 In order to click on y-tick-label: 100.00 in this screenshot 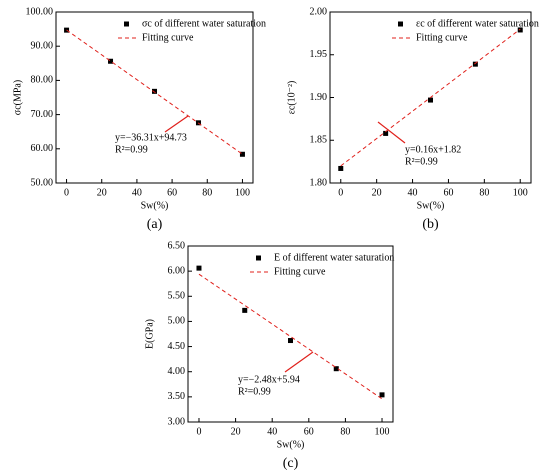, I will do `click(40, 11)`.